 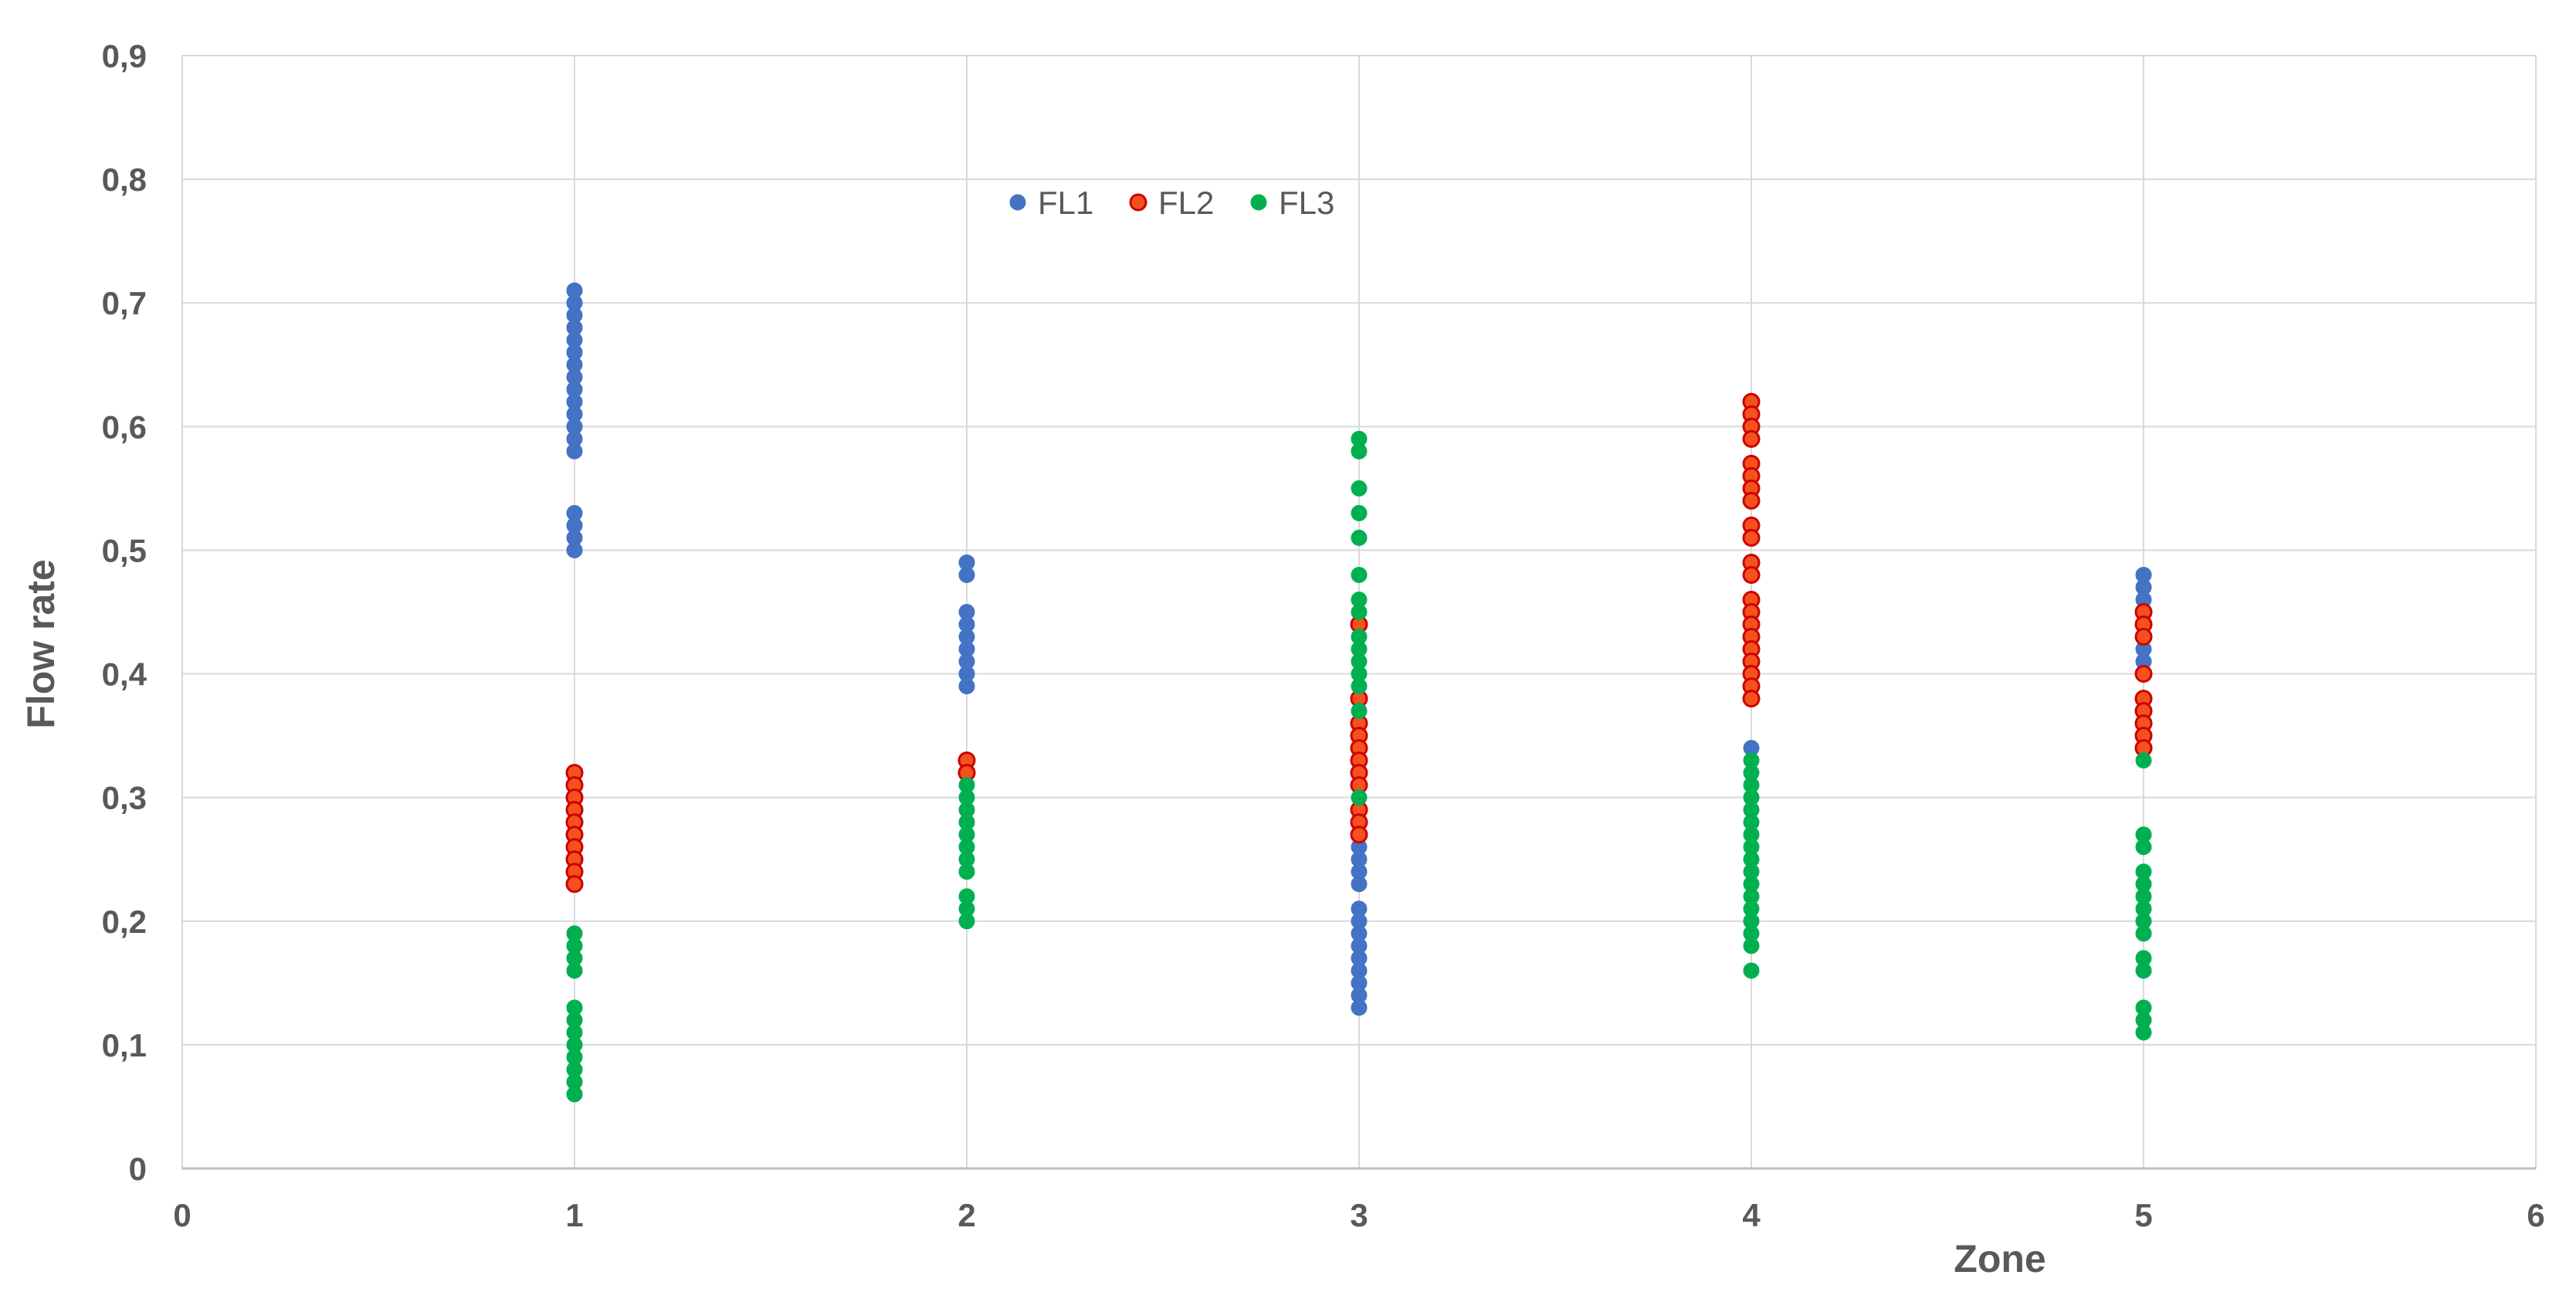 What do you see at coordinates (1186, 203) in the screenshot?
I see `legend-label: FL2` at bounding box center [1186, 203].